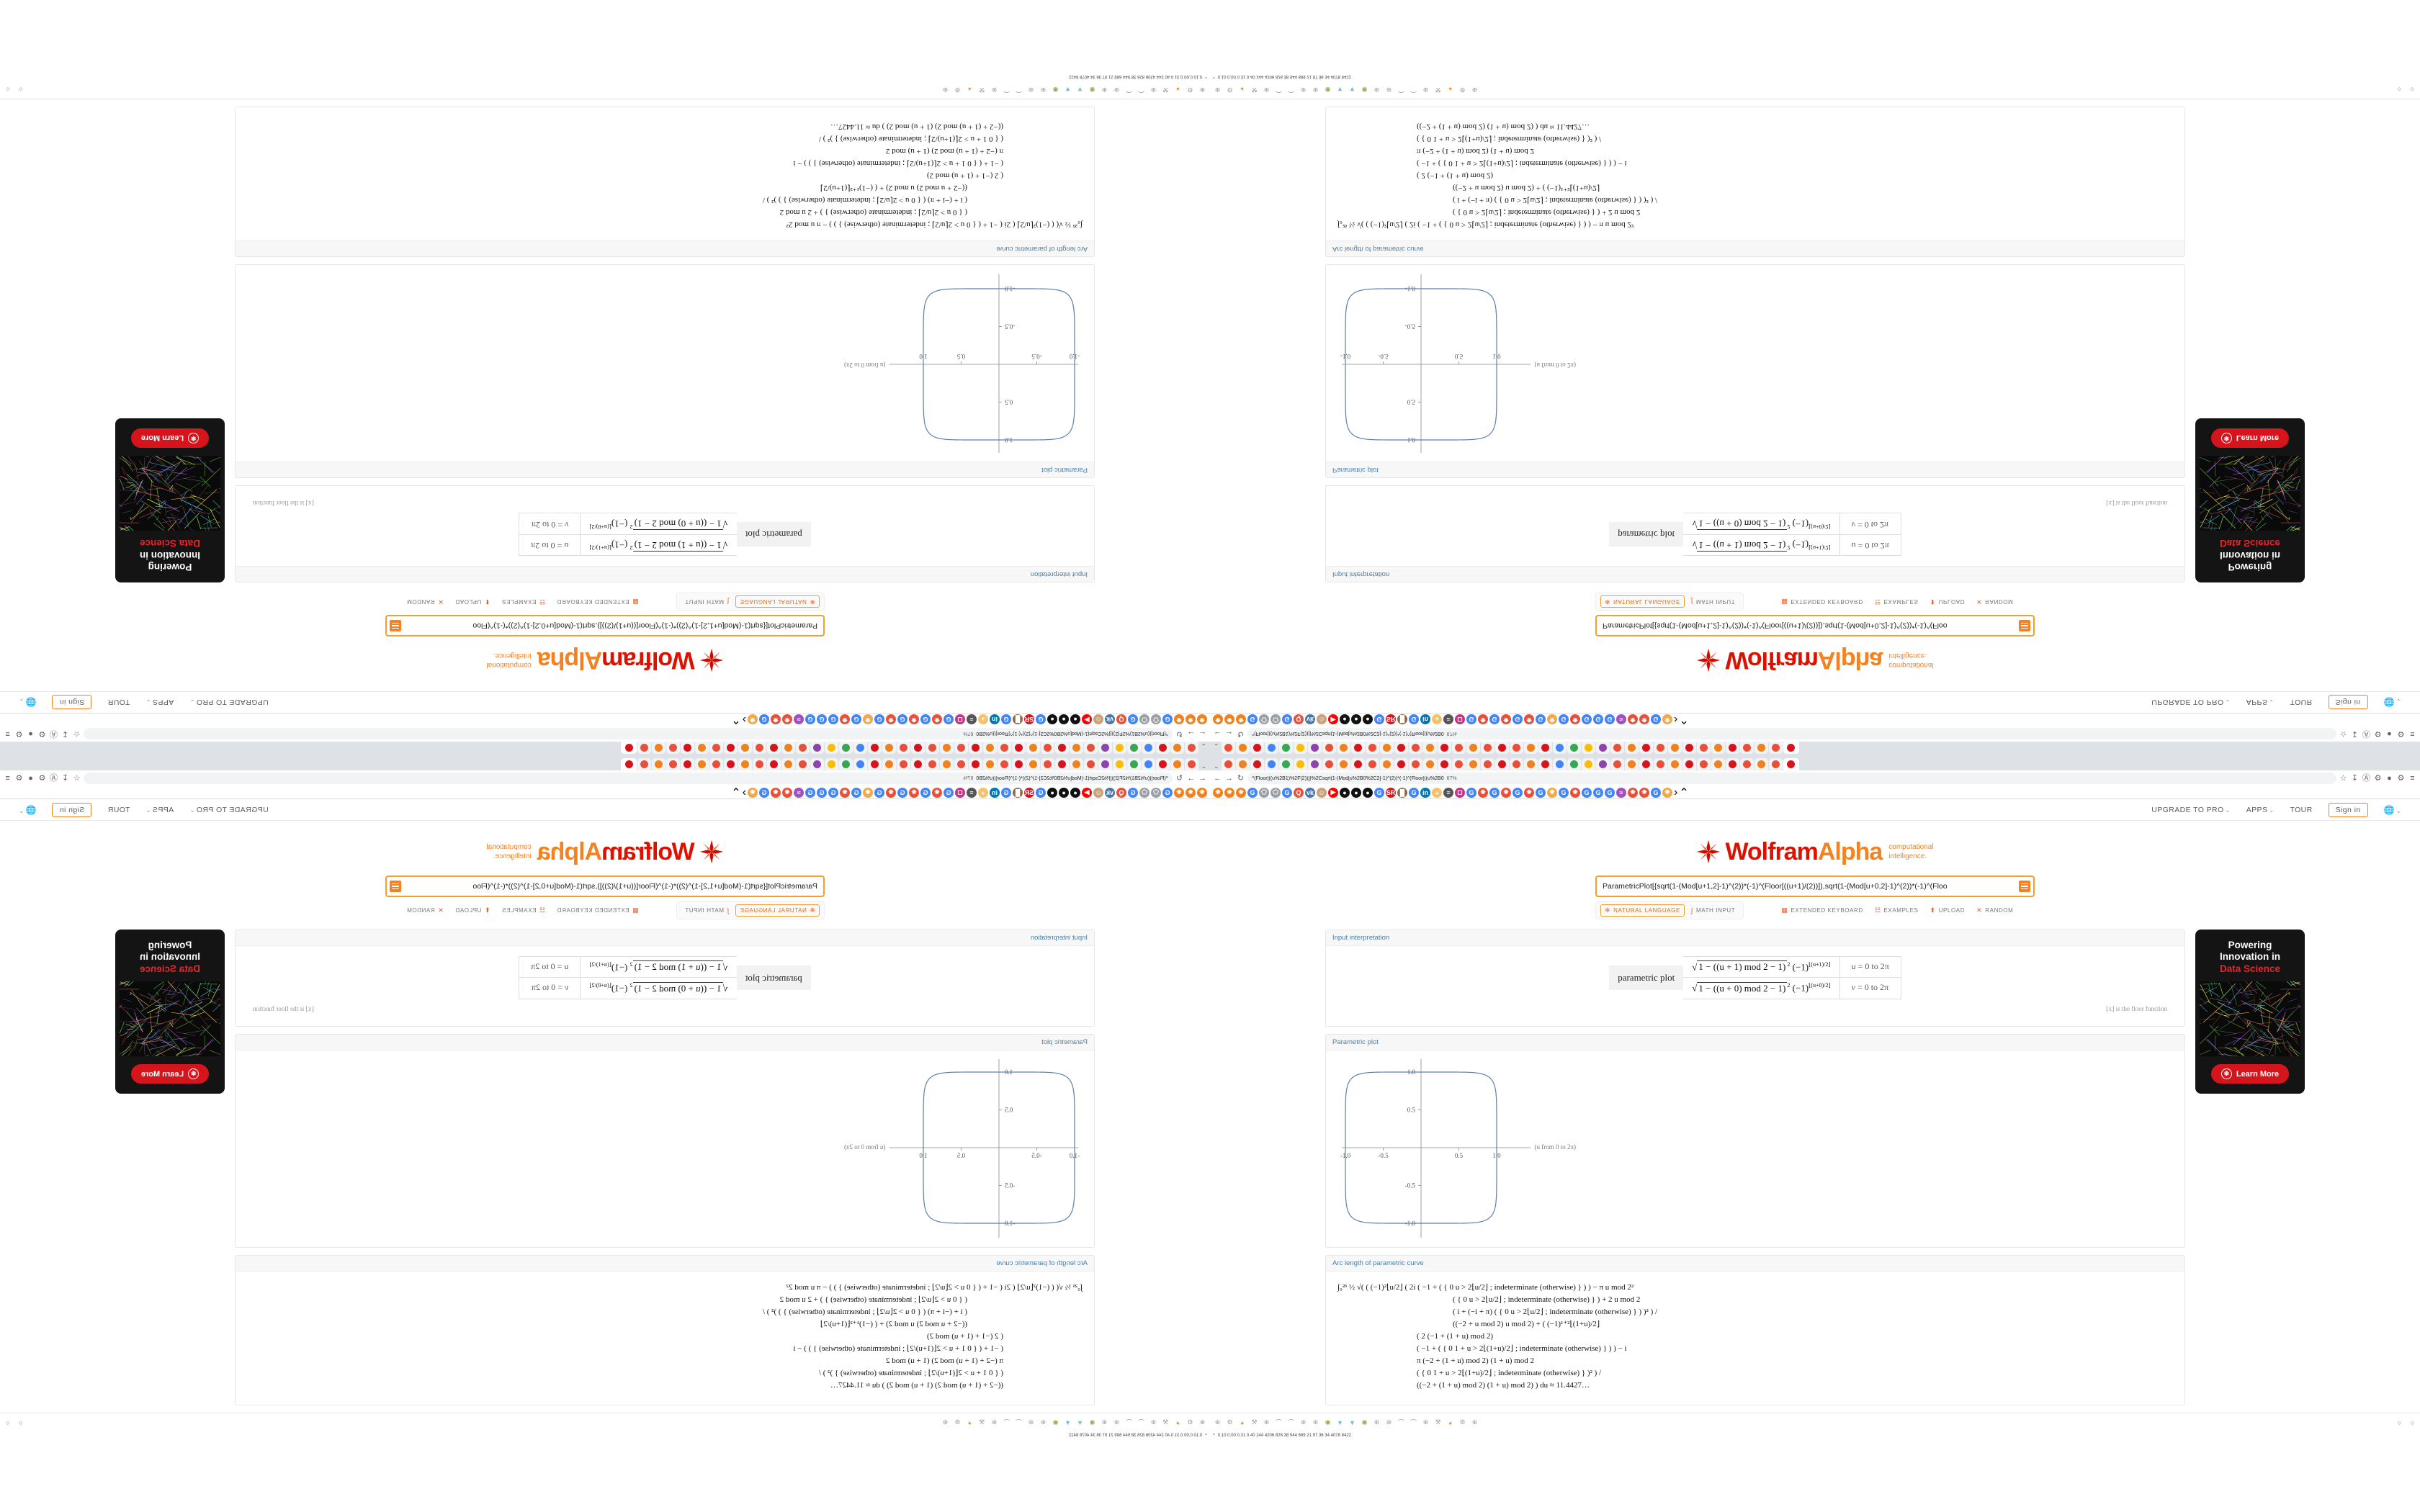  What do you see at coordinates (1437, 792) in the screenshot?
I see `bookmark-icon: ◕` at bounding box center [1437, 792].